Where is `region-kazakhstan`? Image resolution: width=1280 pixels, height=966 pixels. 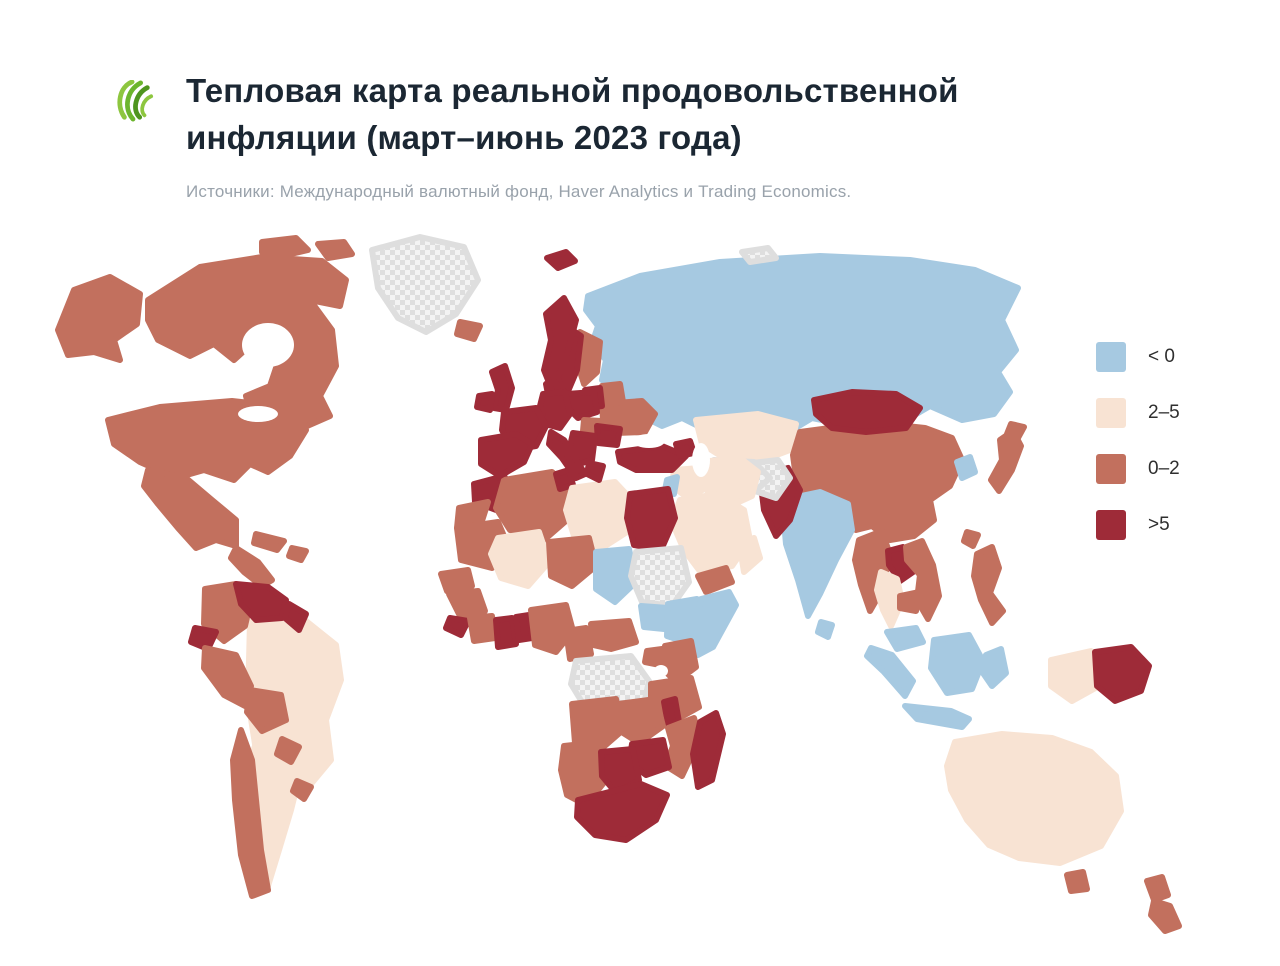
region-kazakhstan is located at coordinates (746, 438).